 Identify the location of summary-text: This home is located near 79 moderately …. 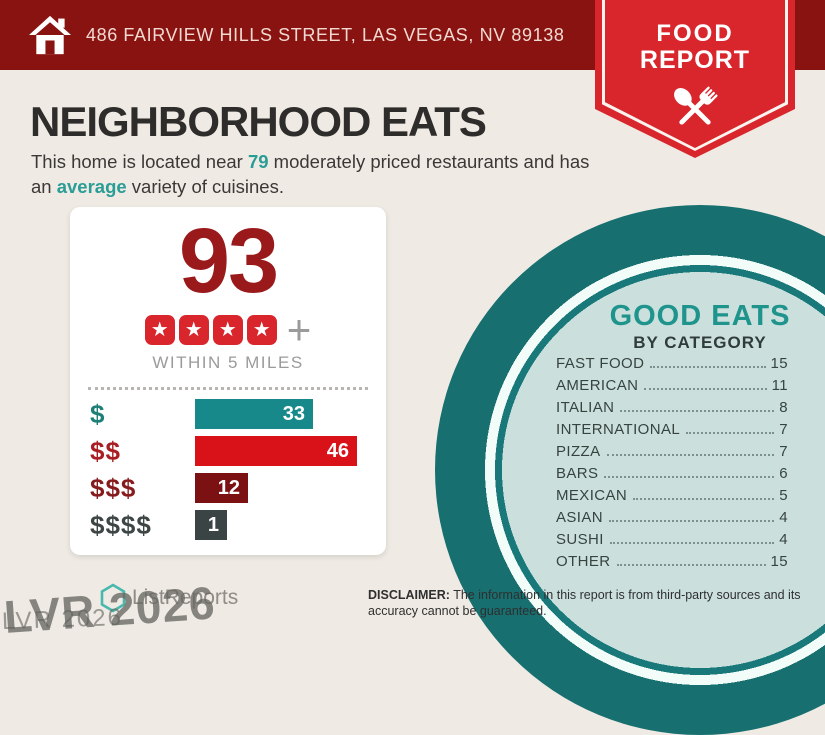
(311, 175).